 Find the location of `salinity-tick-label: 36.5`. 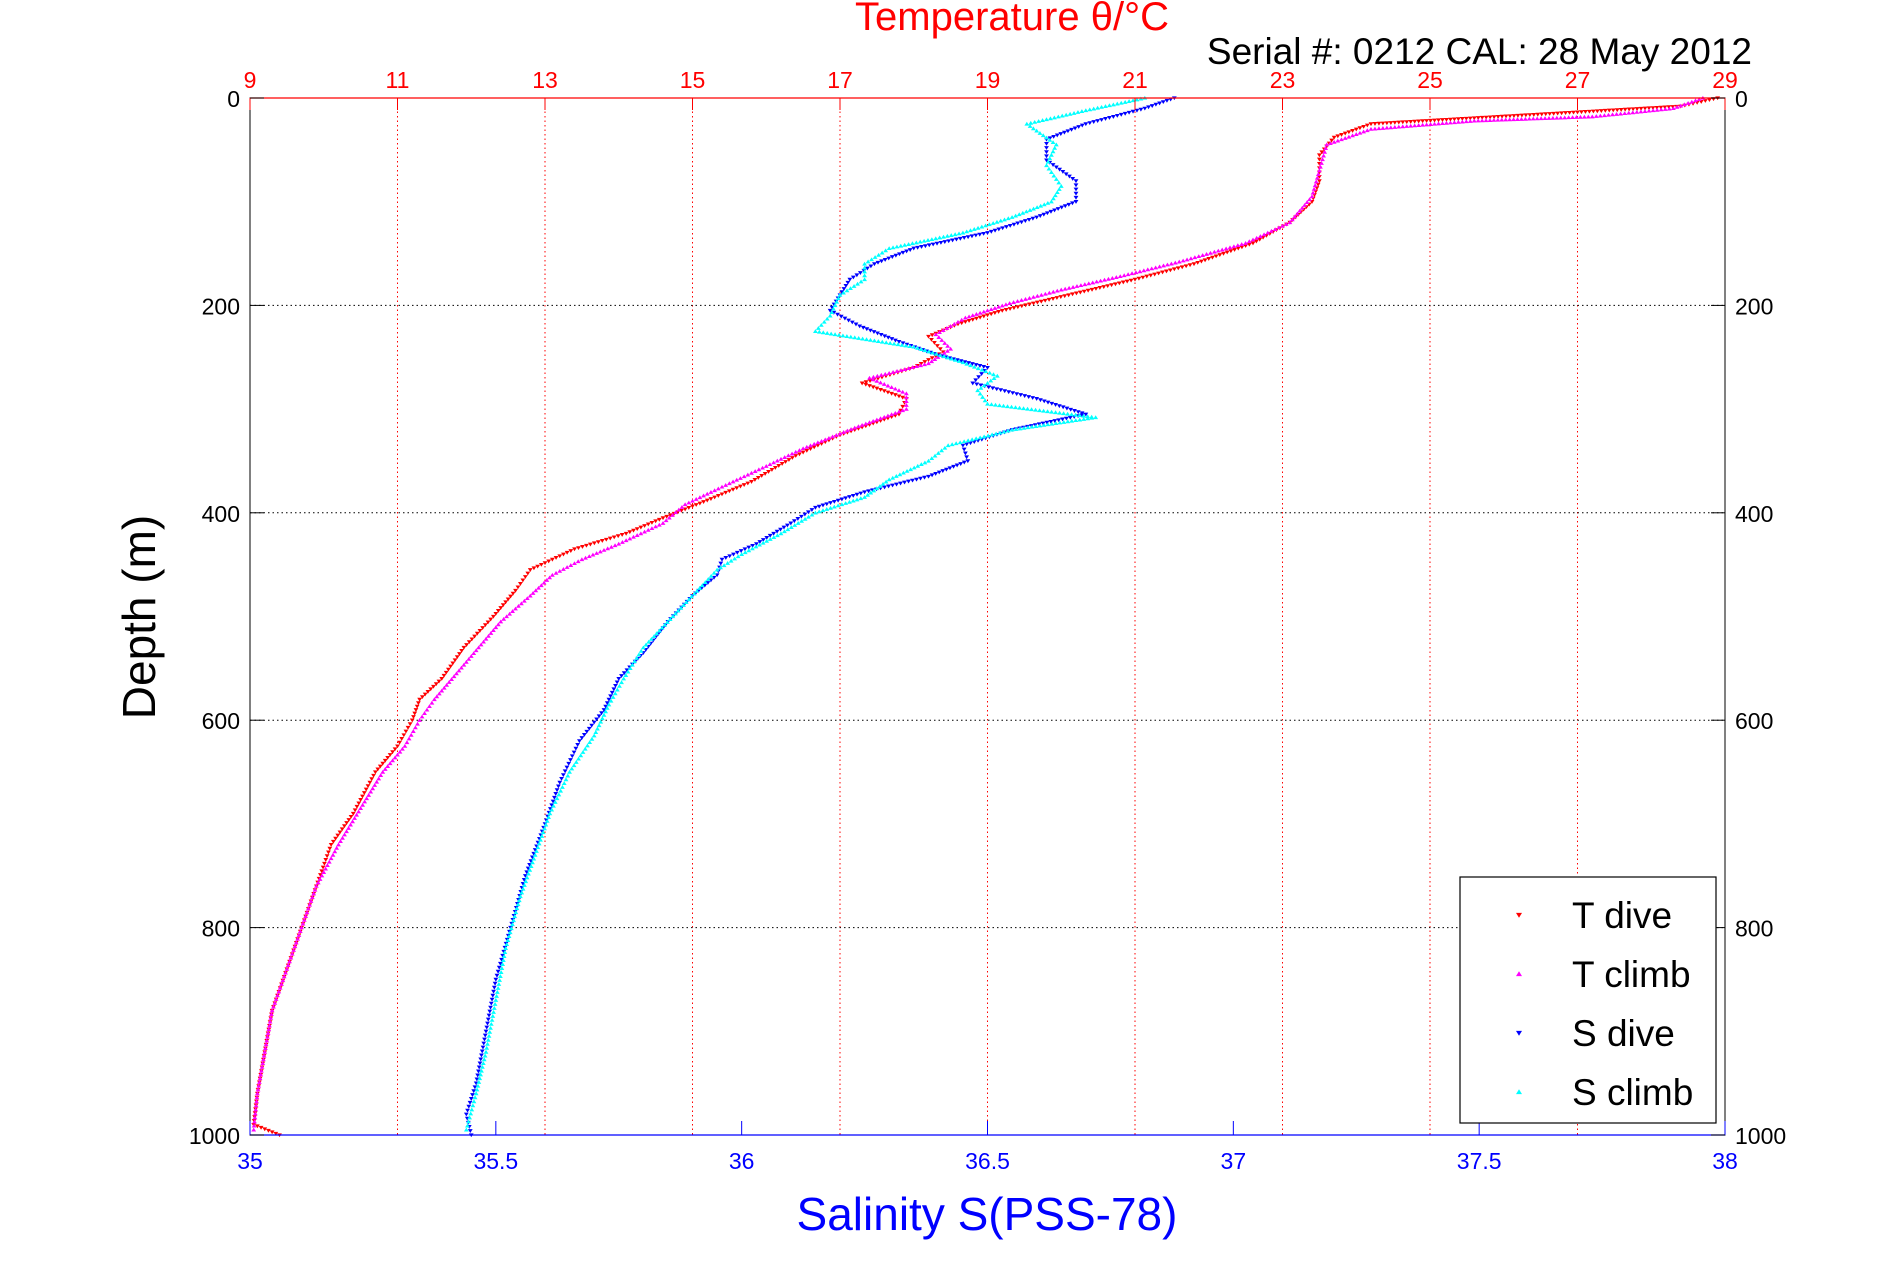

salinity-tick-label: 36.5 is located at coordinates (987, 1161).